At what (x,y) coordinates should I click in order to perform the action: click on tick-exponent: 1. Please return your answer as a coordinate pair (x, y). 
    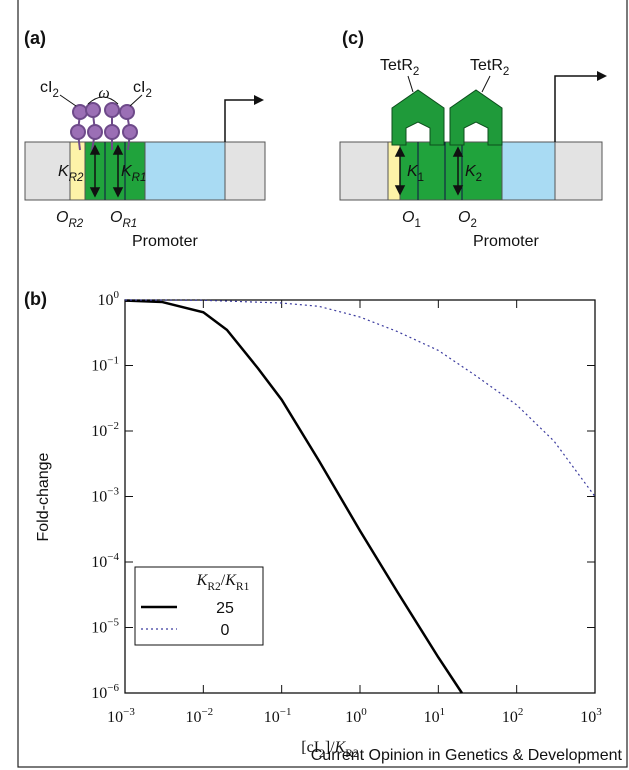
    Looking at the image, I should click on (443, 712).